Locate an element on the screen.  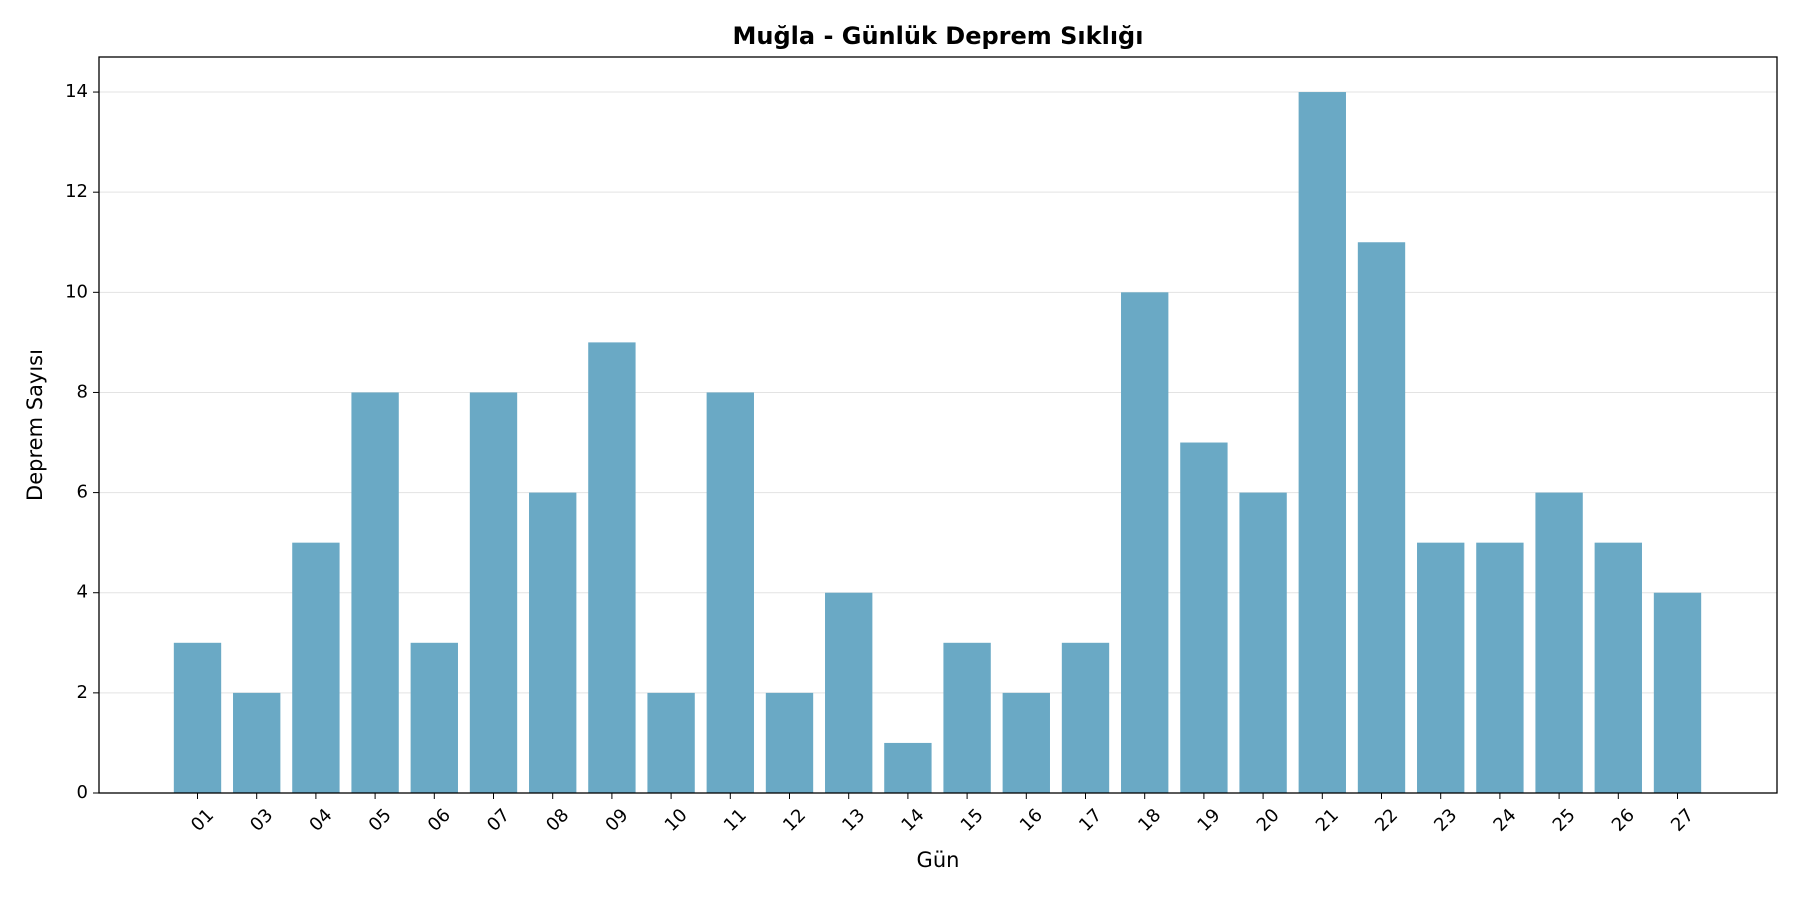
y-tick-label: 6 is located at coordinates (82, 492).